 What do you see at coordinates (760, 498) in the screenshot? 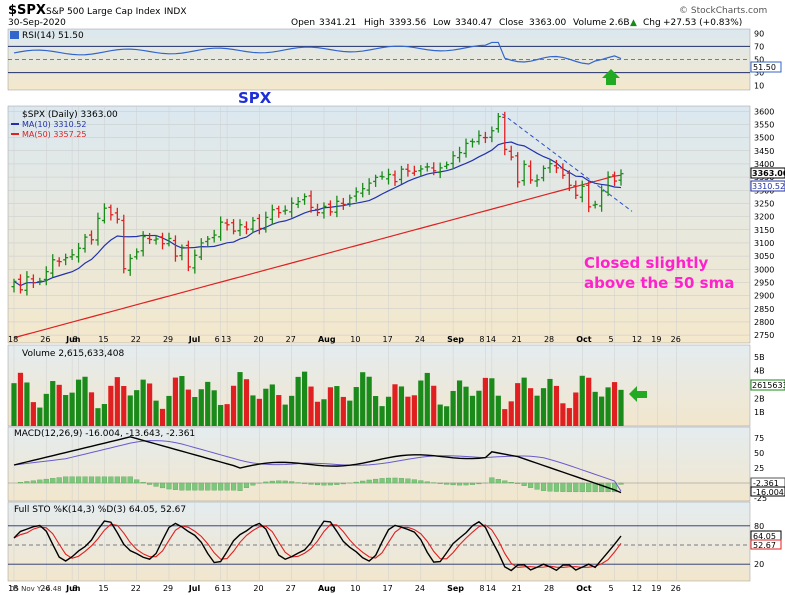
I see `macd-axis-tick: -25` at bounding box center [760, 498].